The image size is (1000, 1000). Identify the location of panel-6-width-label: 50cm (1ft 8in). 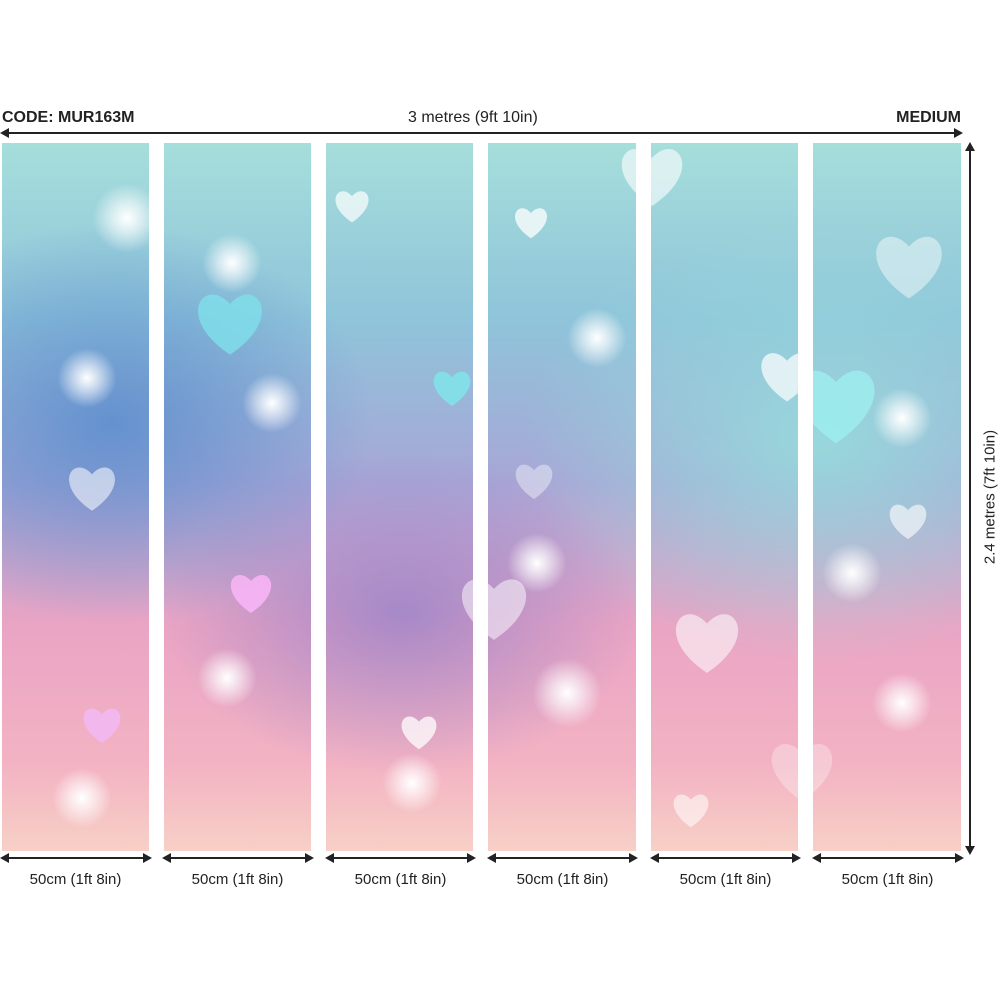
(887, 879).